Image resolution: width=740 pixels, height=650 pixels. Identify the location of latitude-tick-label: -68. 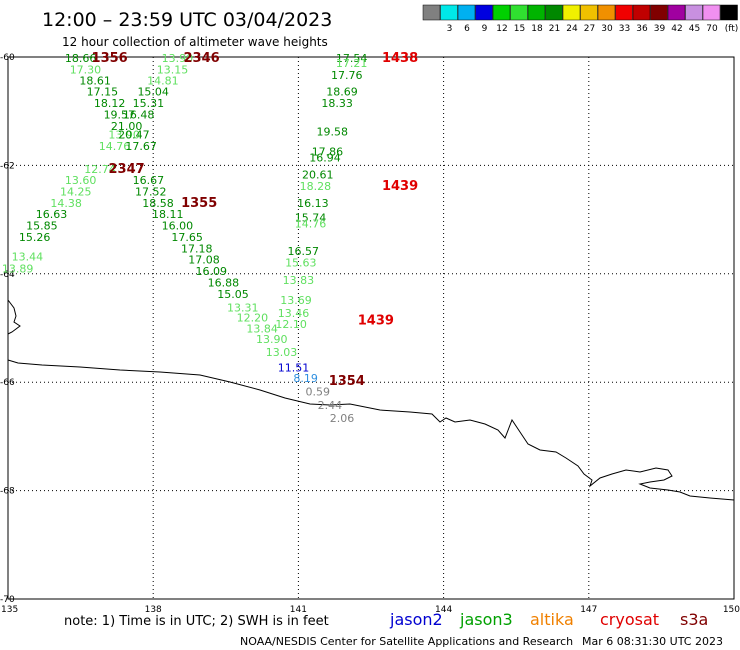
(7, 492).